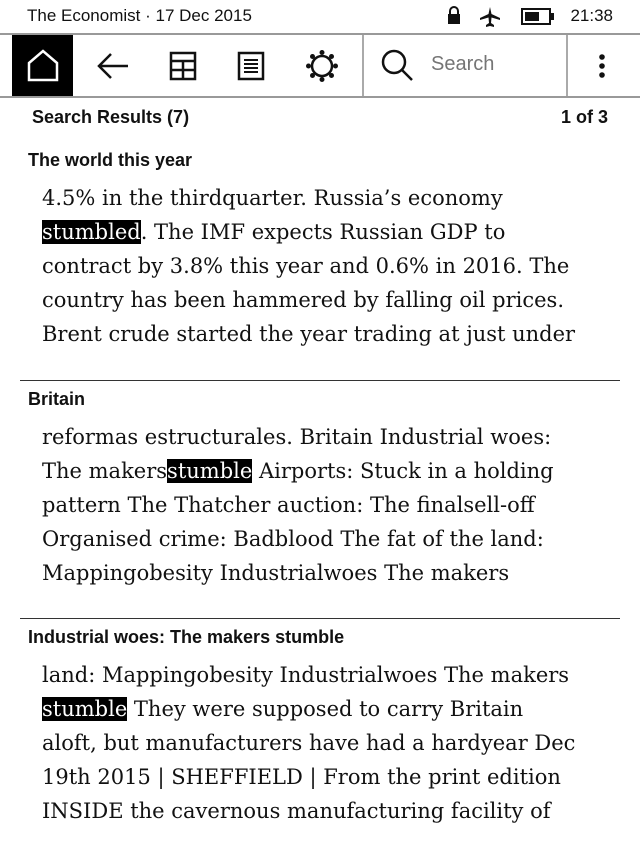 The height and width of the screenshot is (865, 640). I want to click on more-vertical-icon, so click(602, 65).